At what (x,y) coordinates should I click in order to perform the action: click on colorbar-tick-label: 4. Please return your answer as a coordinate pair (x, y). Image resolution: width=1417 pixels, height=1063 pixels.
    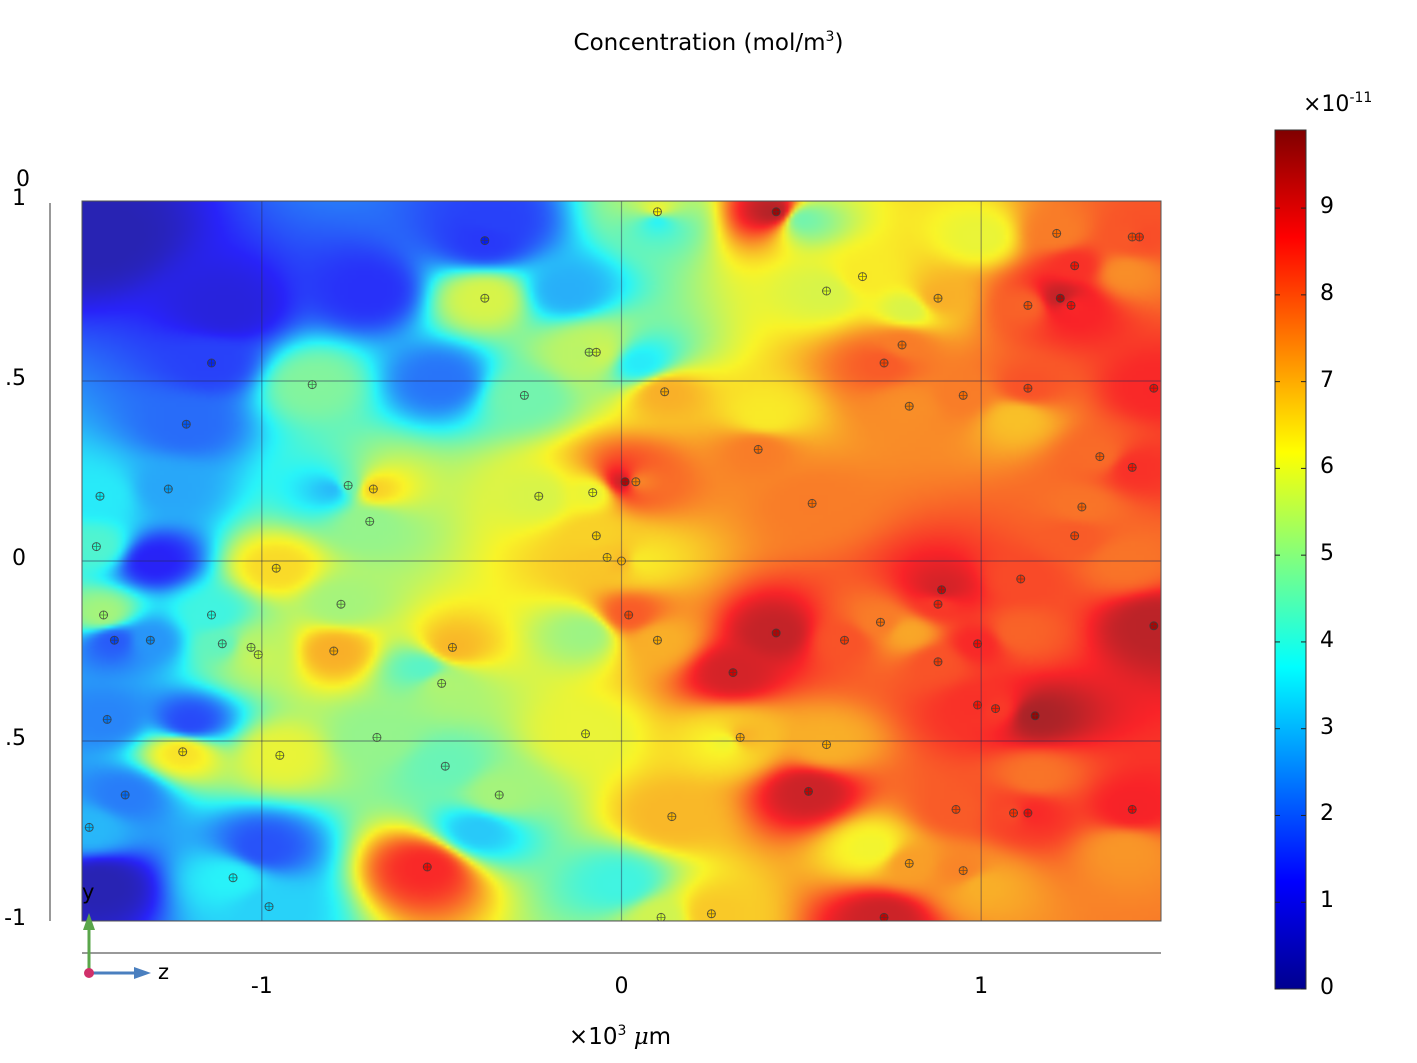
    Looking at the image, I should click on (1327, 640).